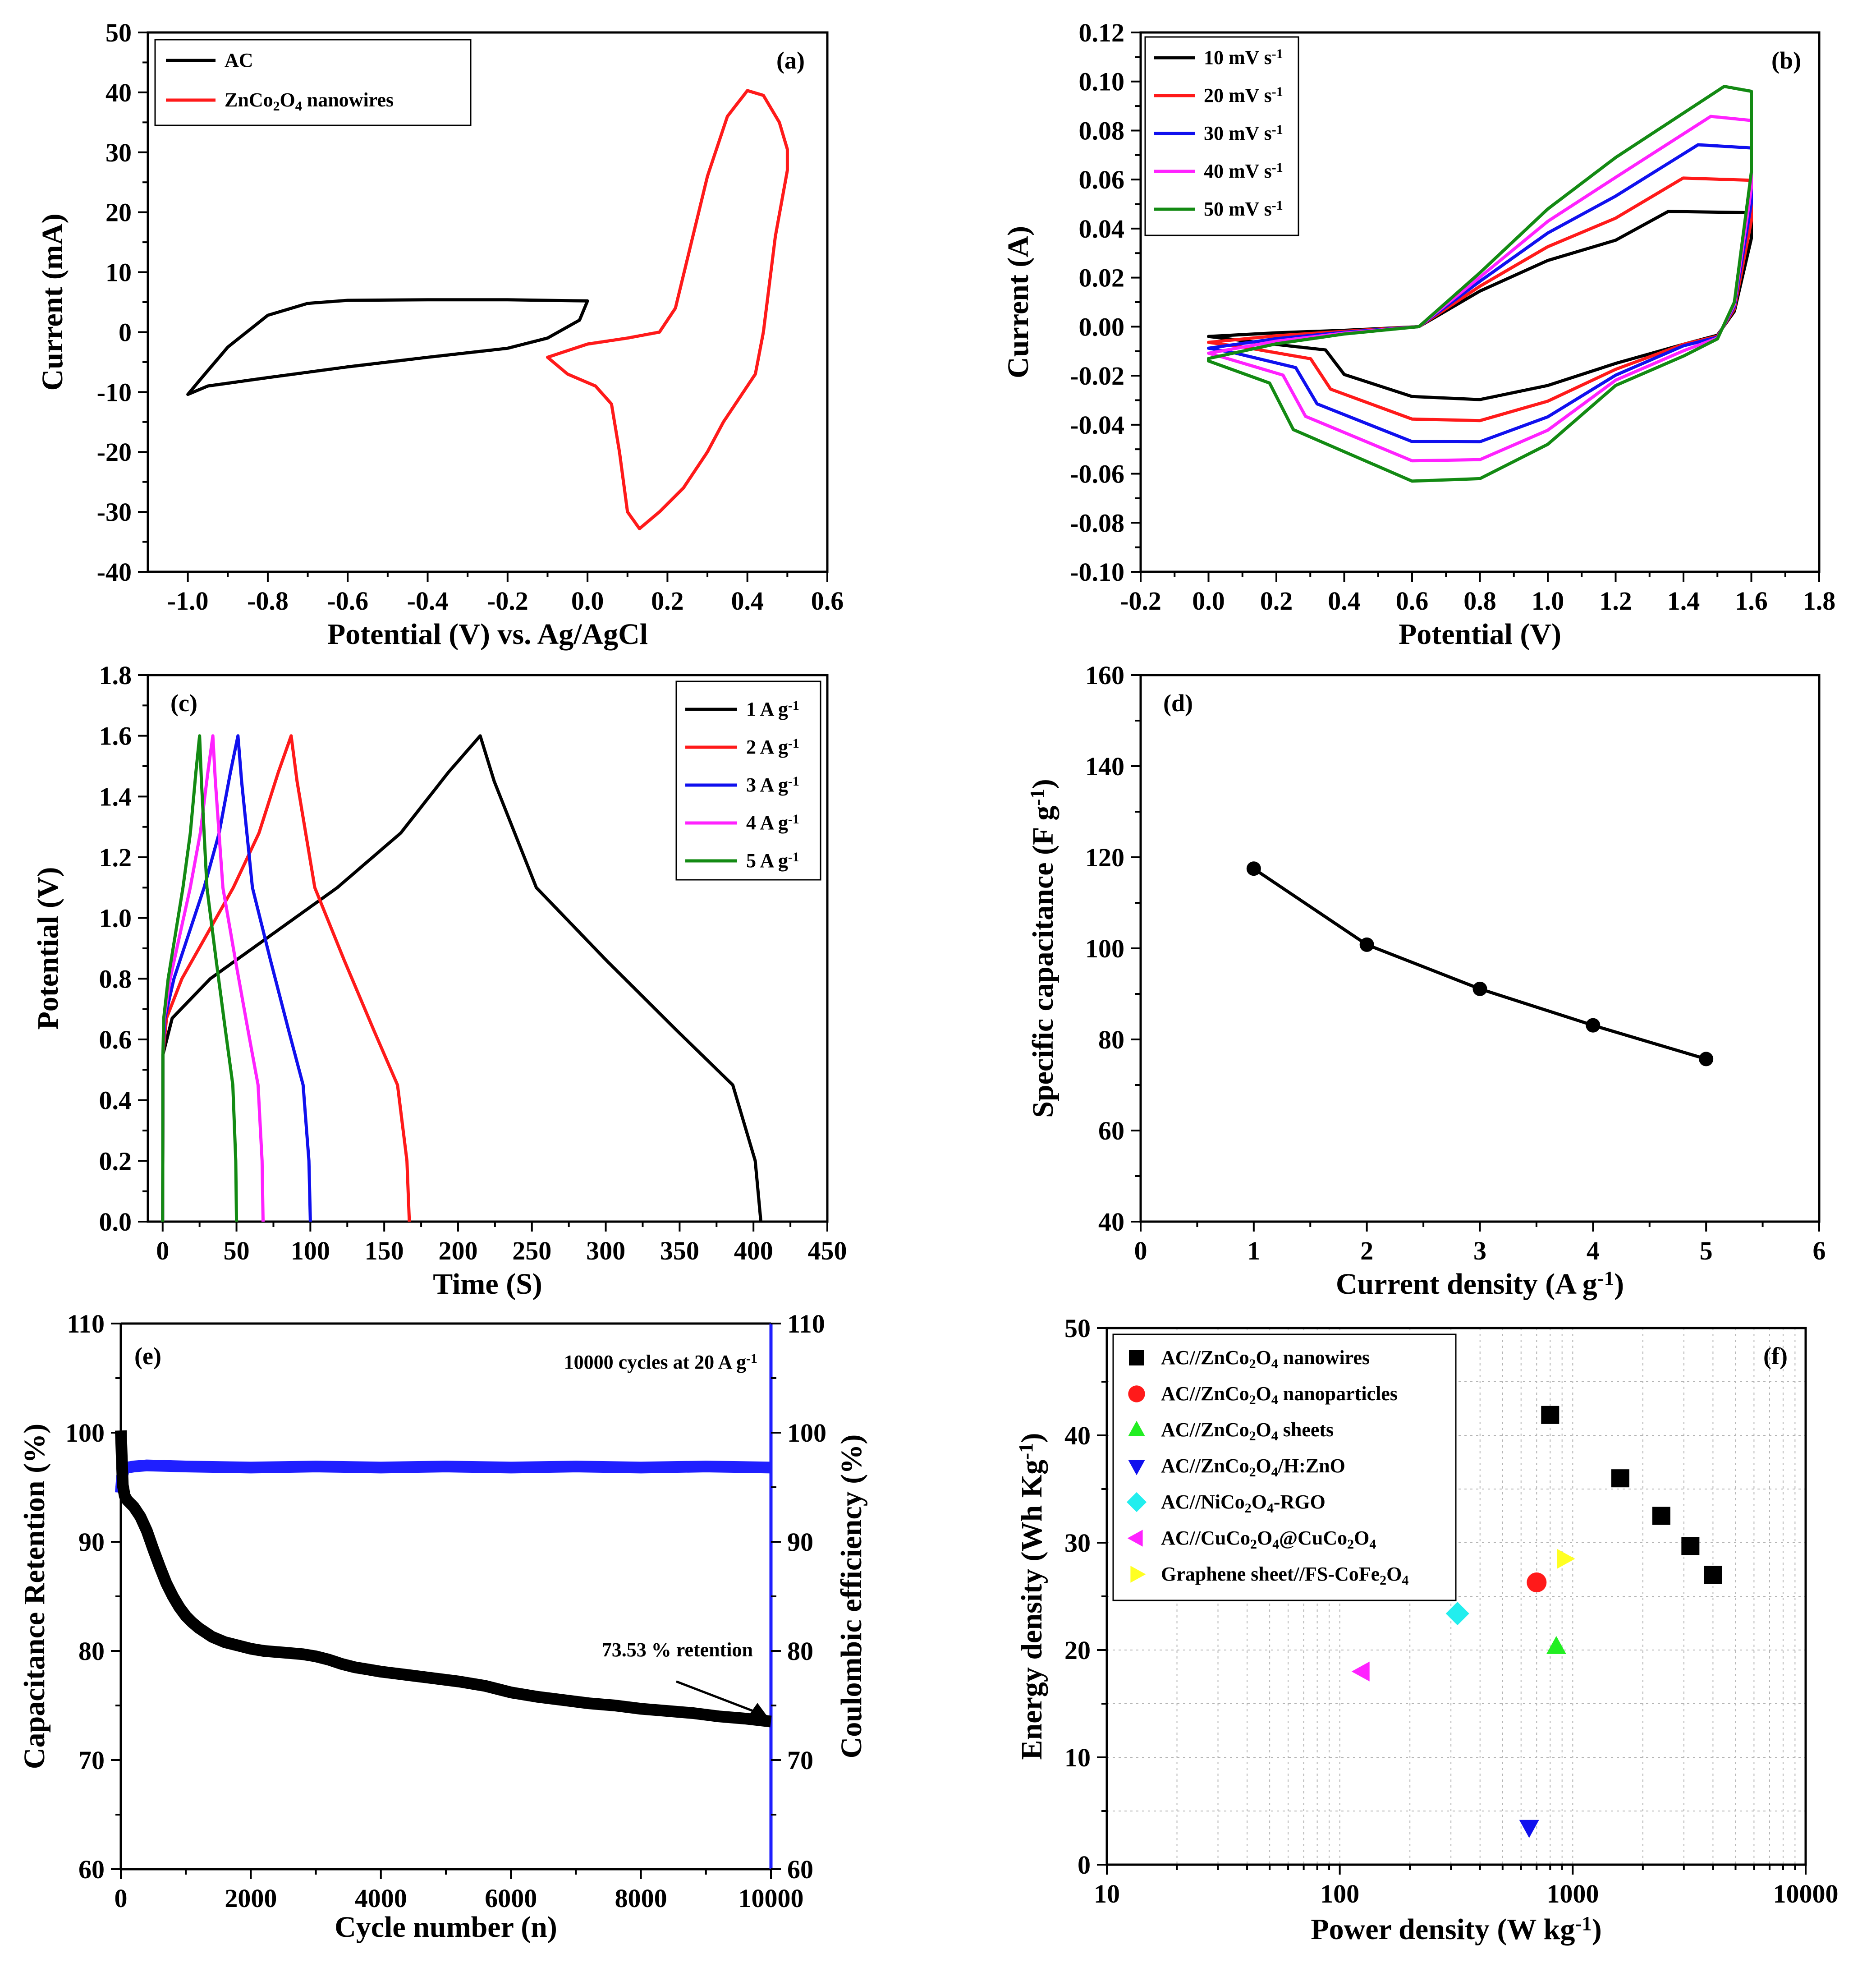  I want to click on panel-b-legend-entry-part-0: 20 mV s, so click(1238, 95).